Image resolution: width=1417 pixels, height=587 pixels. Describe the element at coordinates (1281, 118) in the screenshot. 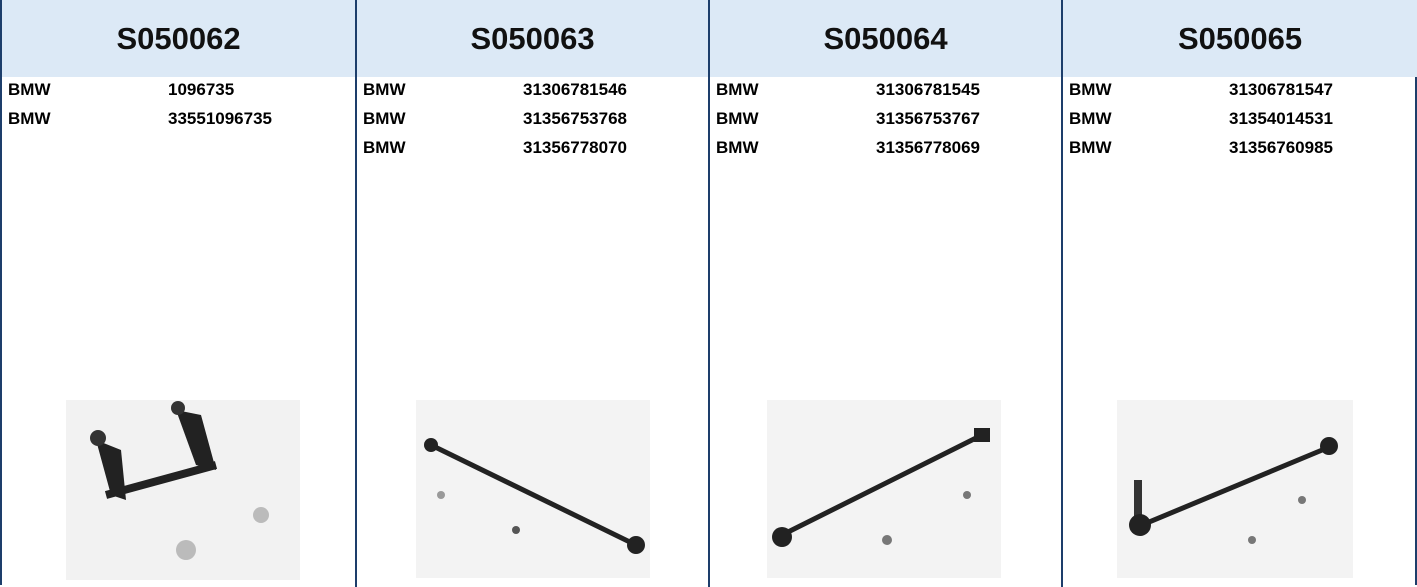

I see `part-number: 31354014531` at that location.